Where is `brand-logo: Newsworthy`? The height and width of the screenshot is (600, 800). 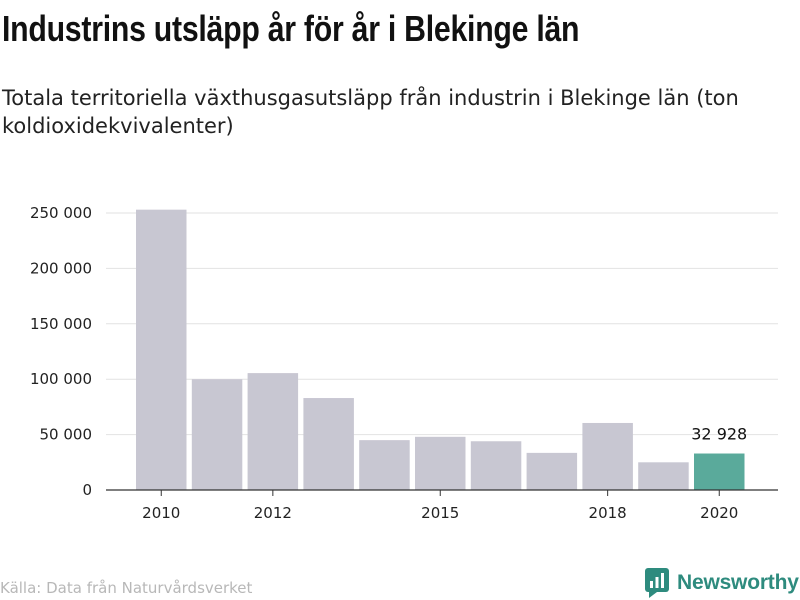 brand-logo: Newsworthy is located at coordinates (722, 583).